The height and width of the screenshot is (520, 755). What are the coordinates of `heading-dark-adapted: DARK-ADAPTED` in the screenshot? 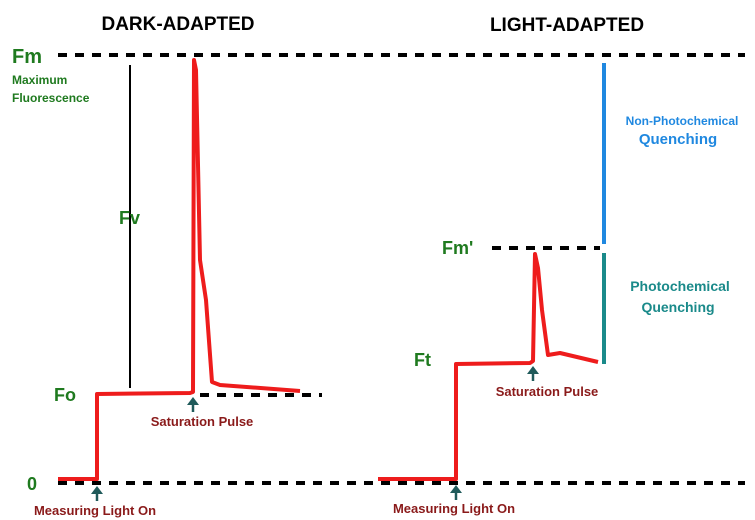 It's located at (177, 24).